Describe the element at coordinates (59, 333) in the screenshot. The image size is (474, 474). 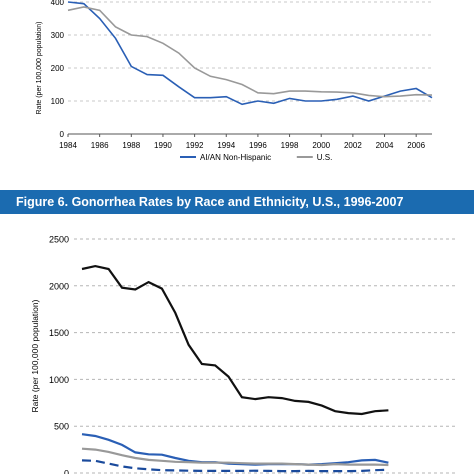
I see `y-tick-label: 1500` at that location.